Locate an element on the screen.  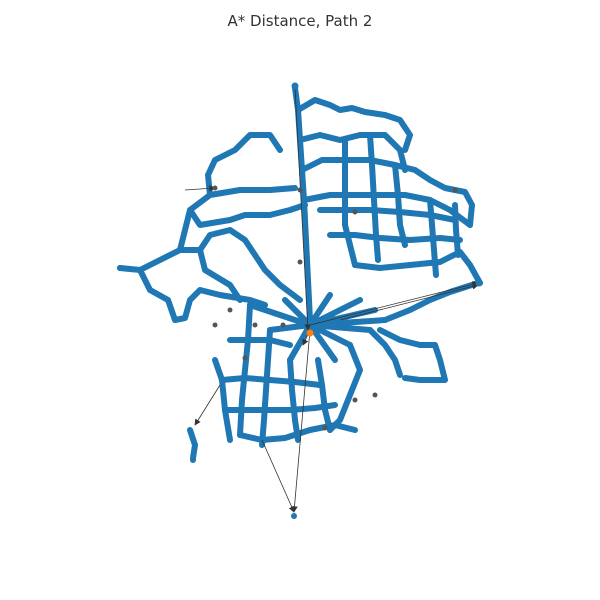
node-west-end is located at coordinates (120, 268).